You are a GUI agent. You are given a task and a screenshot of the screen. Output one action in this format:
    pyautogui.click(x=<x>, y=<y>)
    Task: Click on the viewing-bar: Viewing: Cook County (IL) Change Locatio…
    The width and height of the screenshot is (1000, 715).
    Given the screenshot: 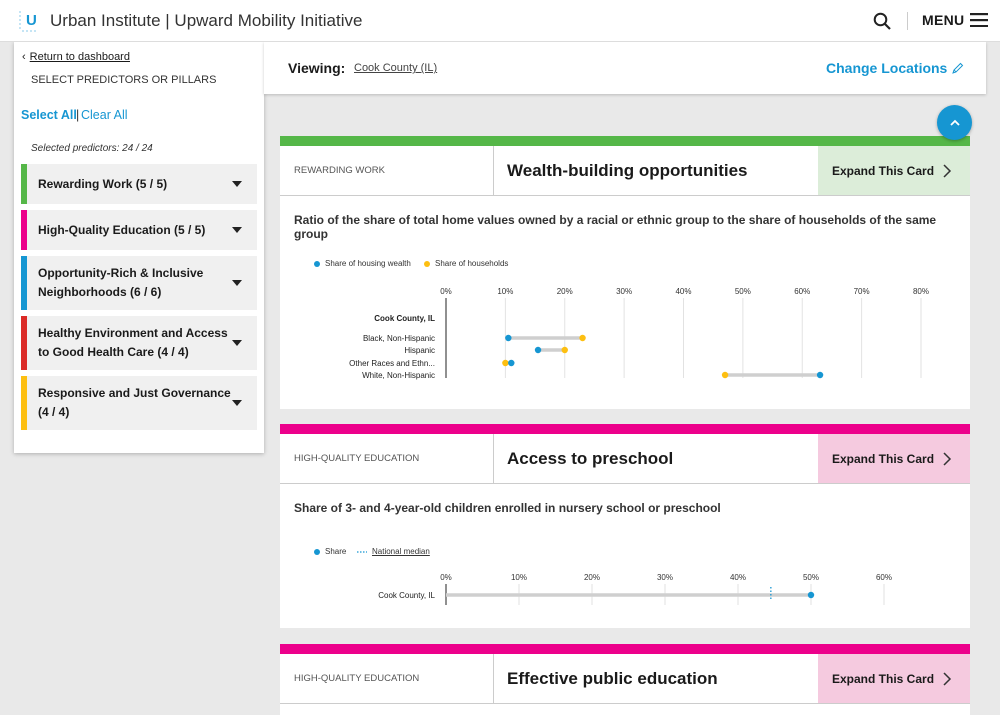 What is the action you would take?
    pyautogui.click(x=625, y=68)
    